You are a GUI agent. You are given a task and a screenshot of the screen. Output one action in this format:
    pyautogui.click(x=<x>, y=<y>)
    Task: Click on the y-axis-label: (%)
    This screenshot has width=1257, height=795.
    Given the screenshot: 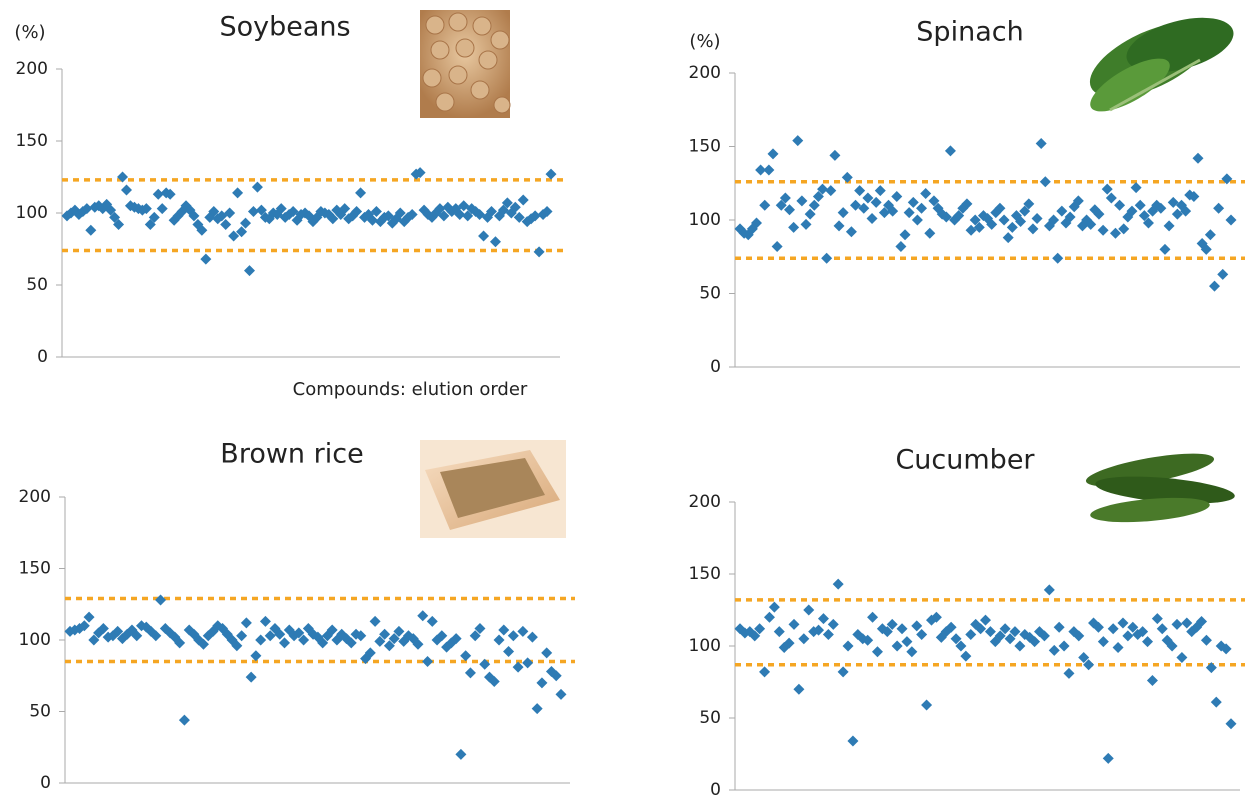 What is the action you would take?
    pyautogui.click(x=29, y=32)
    